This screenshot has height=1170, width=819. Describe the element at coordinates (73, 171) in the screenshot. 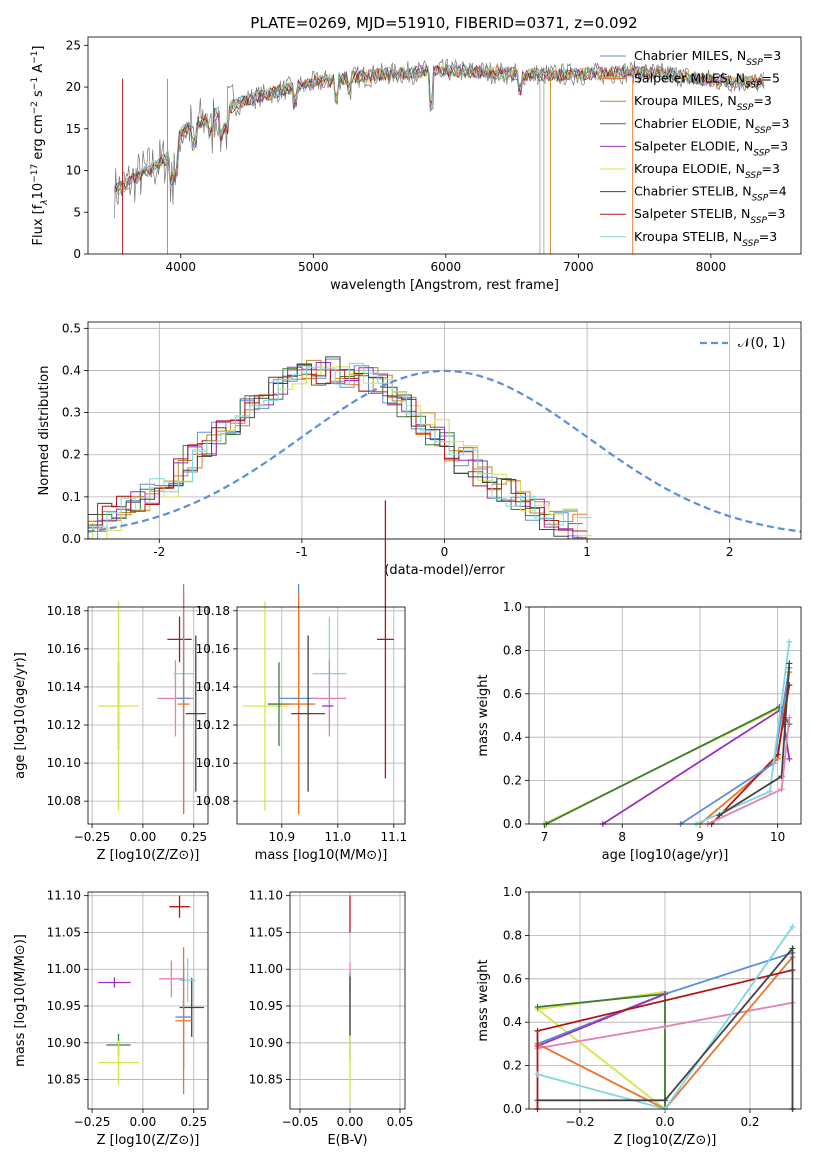

I see `y-tick-label: 10` at that location.